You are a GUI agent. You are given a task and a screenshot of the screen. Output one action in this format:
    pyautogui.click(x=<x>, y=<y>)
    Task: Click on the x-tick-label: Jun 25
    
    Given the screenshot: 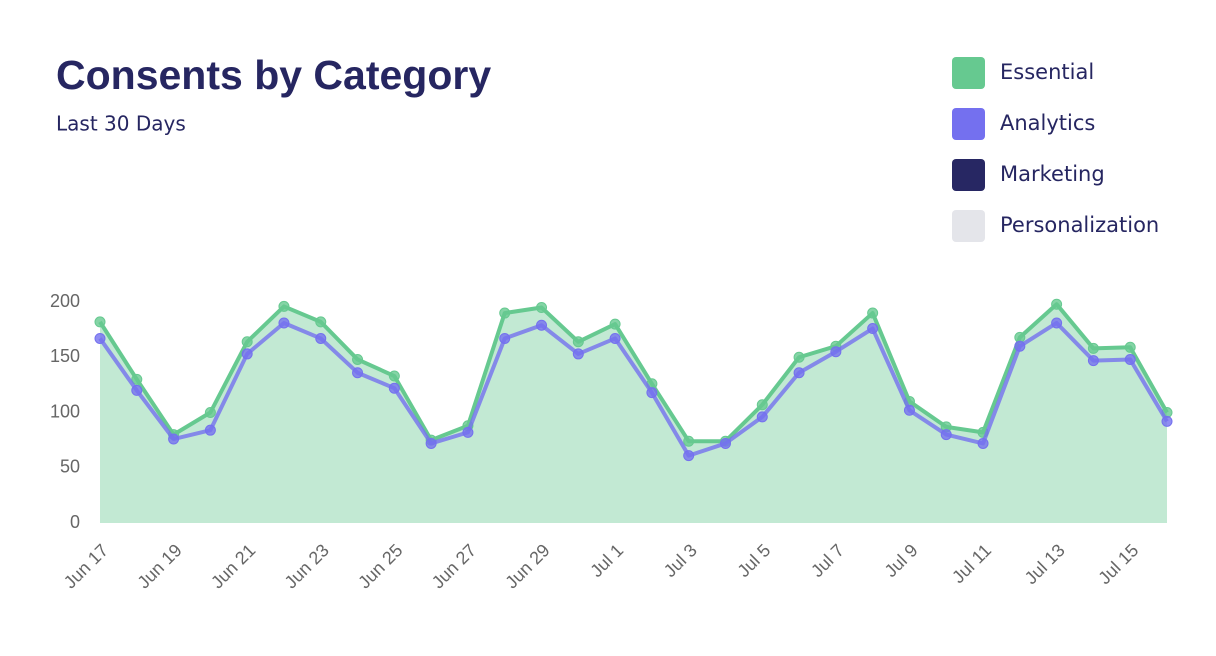 What is the action you would take?
    pyautogui.click(x=380, y=566)
    